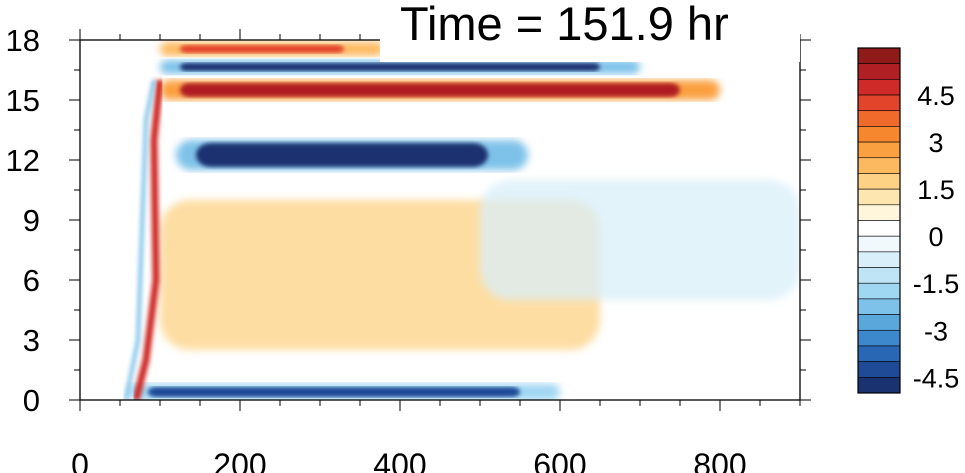 This screenshot has height=473, width=965. What do you see at coordinates (908, 220) in the screenshot?
I see `colorbar: 4.5 3 1.5 0 -1.5 -3 -4.5` at bounding box center [908, 220].